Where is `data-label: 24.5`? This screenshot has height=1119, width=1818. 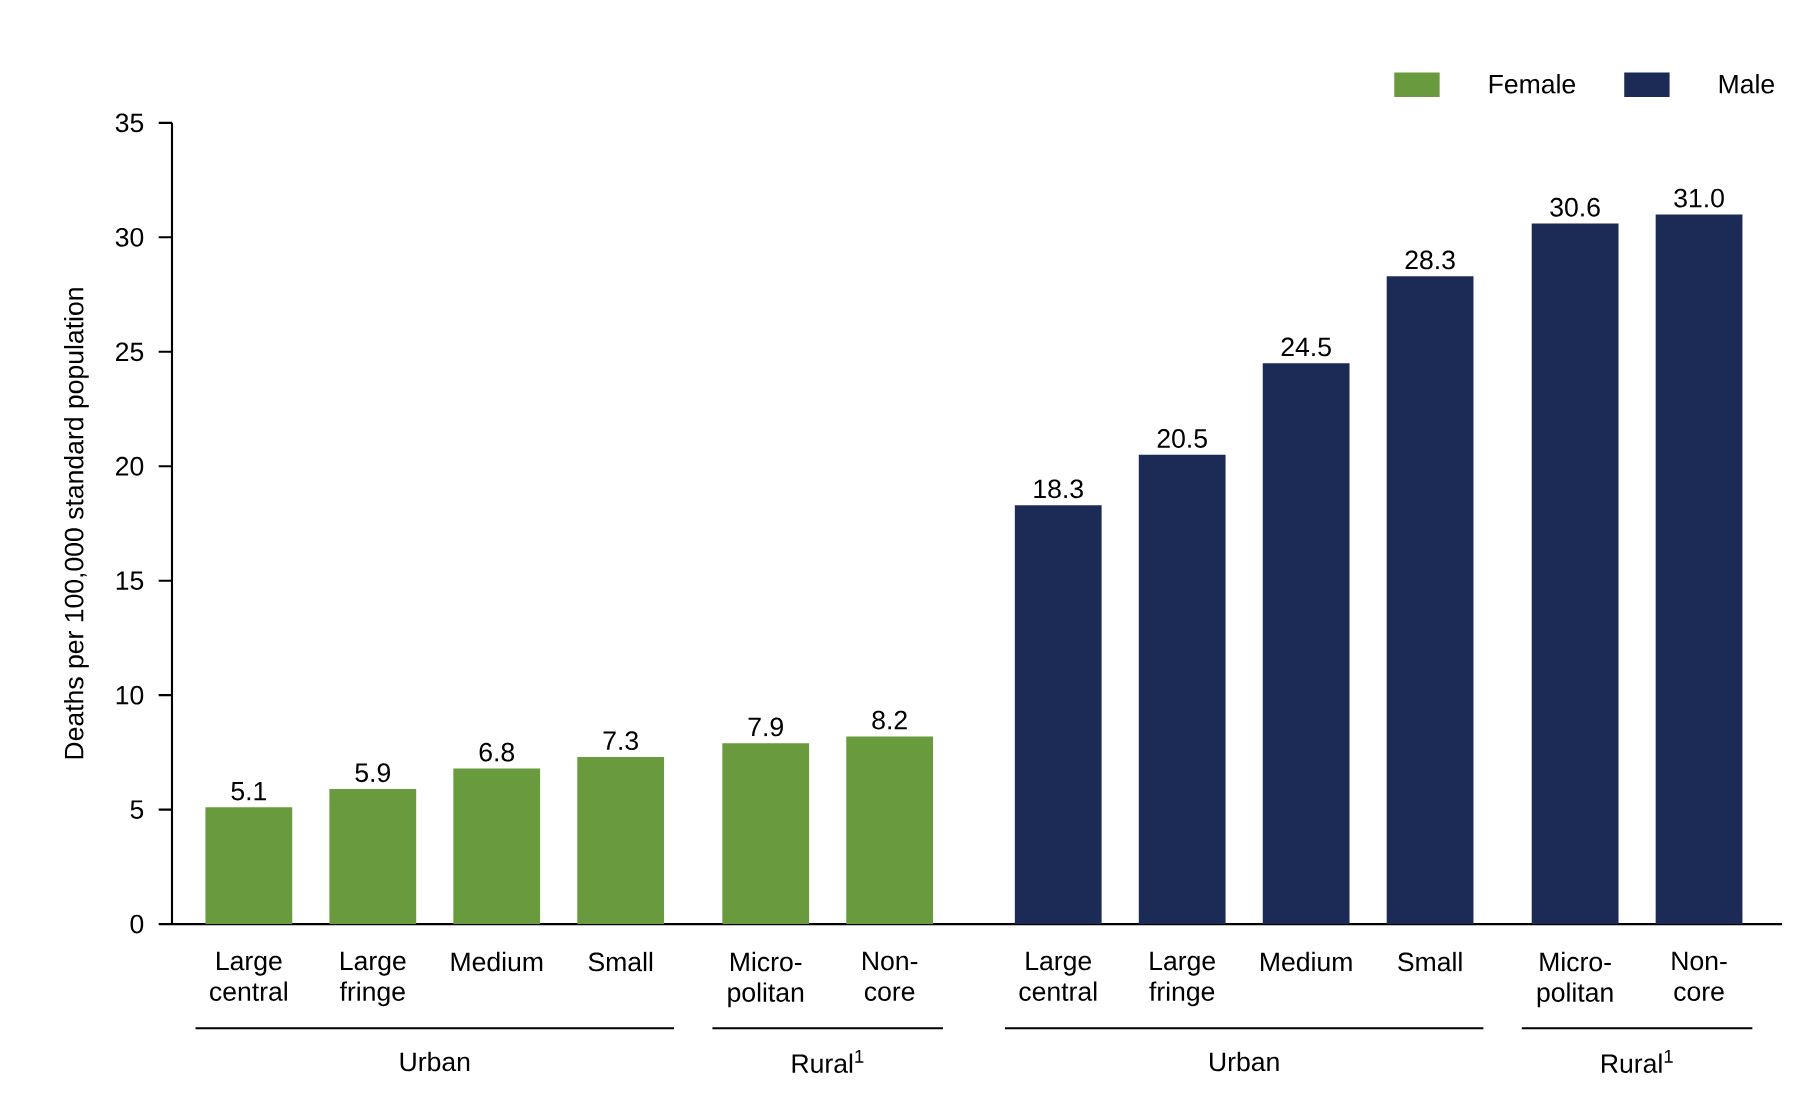 data-label: 24.5 is located at coordinates (1306, 347).